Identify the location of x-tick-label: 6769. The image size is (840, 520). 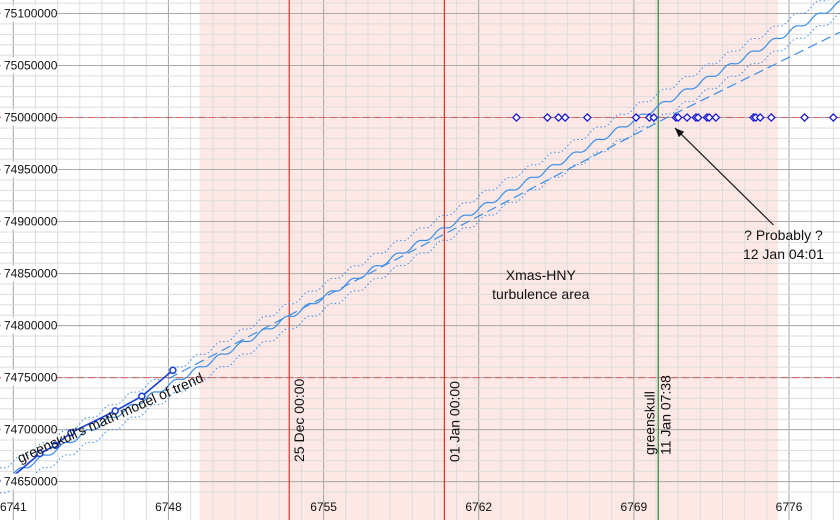
(634, 507).